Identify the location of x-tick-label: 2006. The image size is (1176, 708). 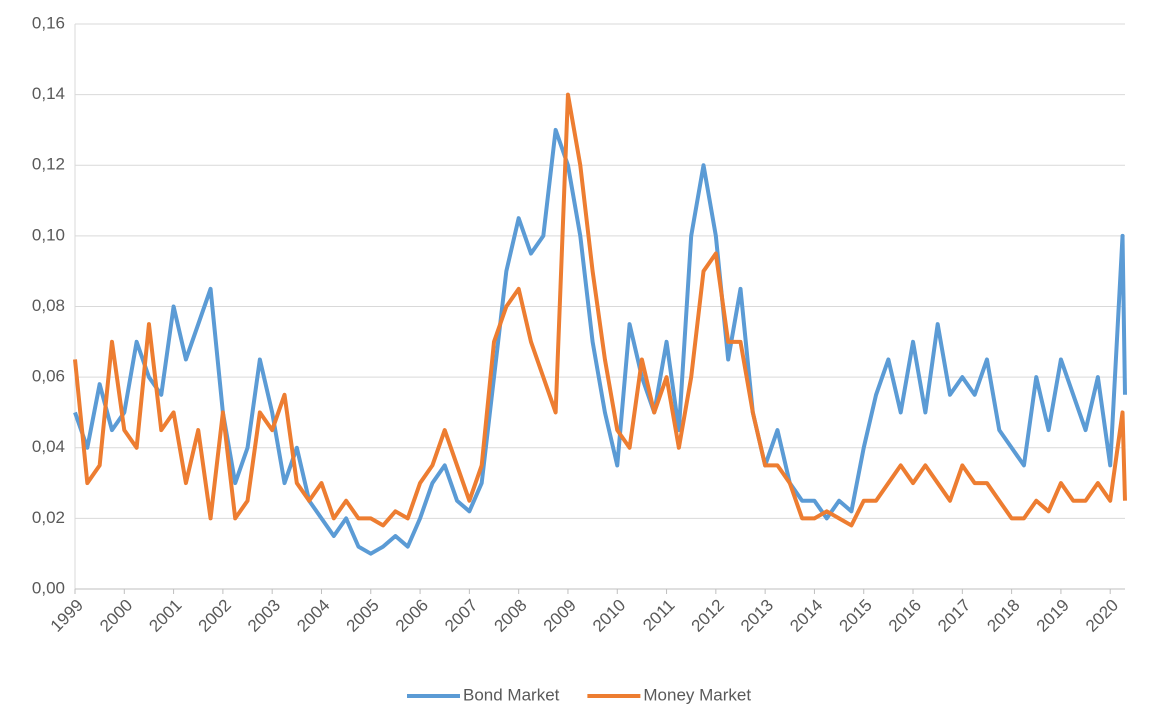
(412, 616).